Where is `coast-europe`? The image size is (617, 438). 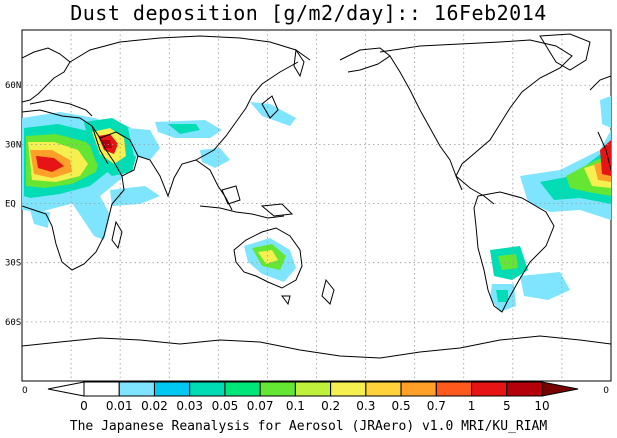 coast-europe is located at coordinates (46, 75).